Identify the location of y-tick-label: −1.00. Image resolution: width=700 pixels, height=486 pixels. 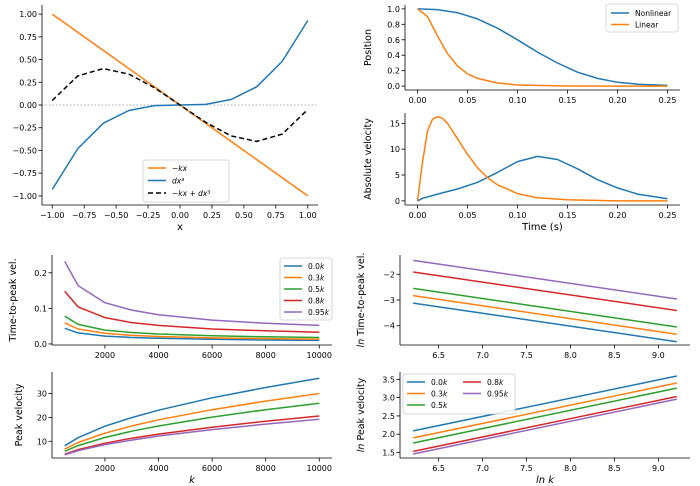
(24, 196).